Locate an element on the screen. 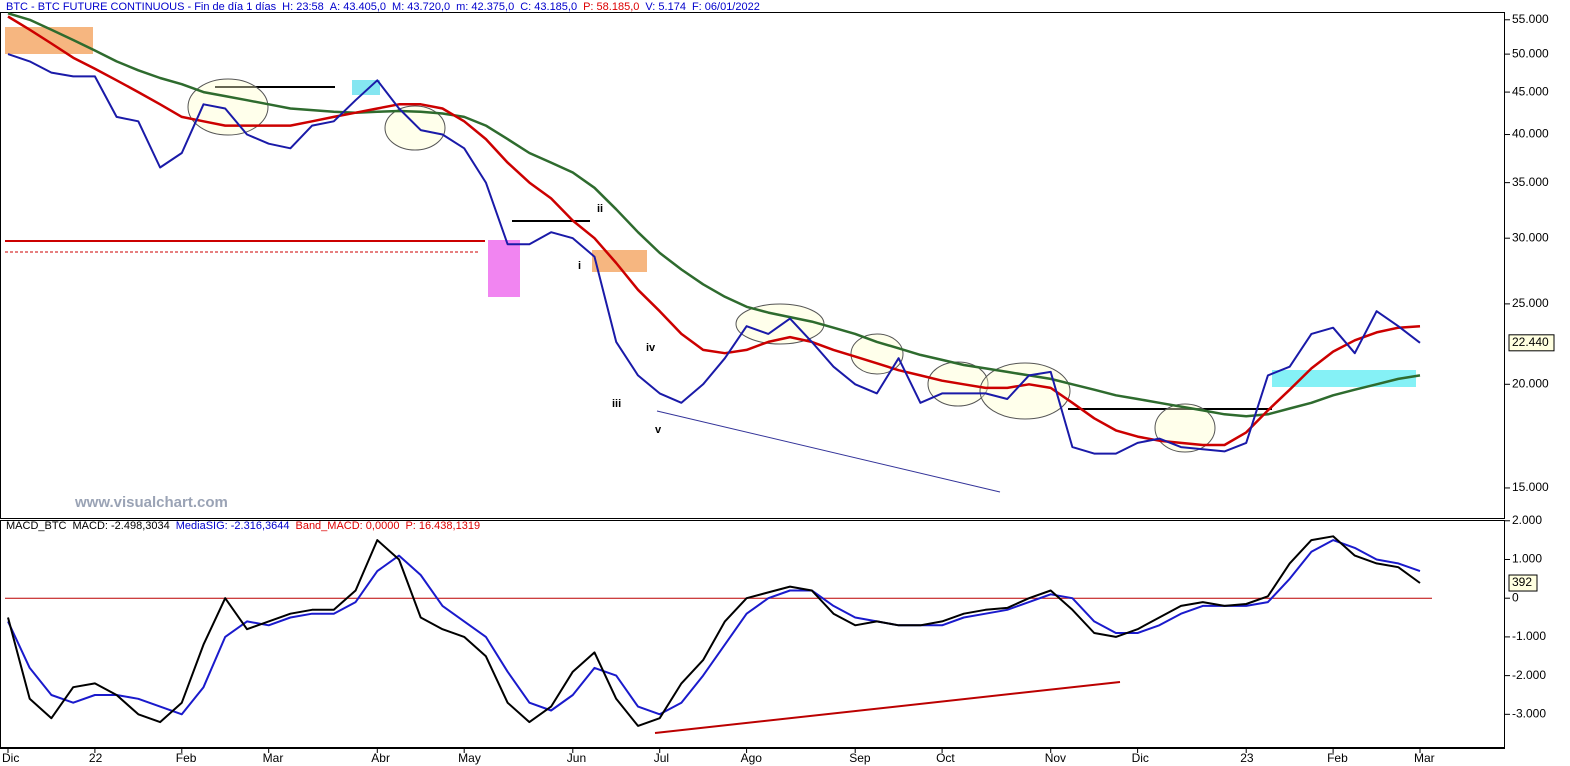  header-item: P: 16.438,1319 is located at coordinates (442, 526).